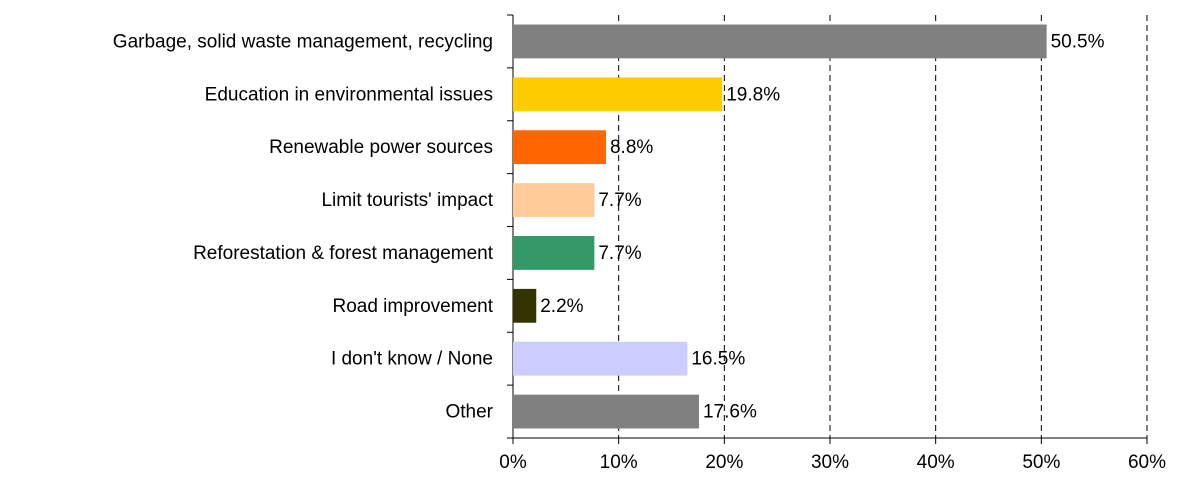 Image resolution: width=1180 pixels, height=486 pixels. I want to click on y-tick-label: Other, so click(469, 412).